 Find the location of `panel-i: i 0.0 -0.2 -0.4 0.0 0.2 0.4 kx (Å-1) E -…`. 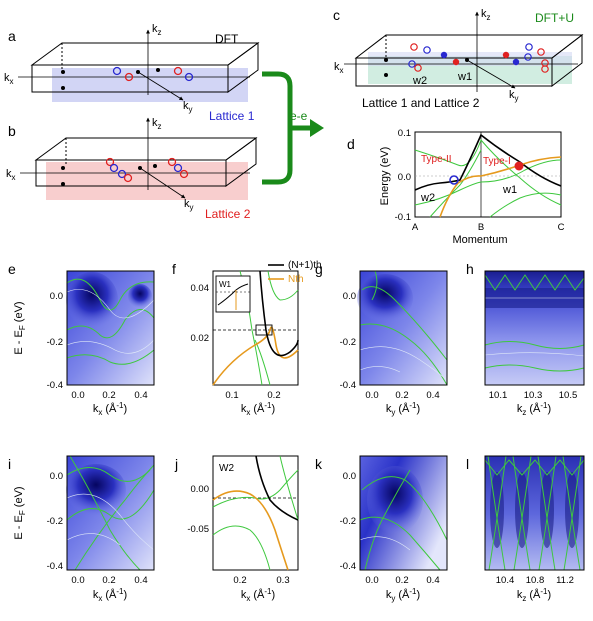

panel-i: i 0.0 -0.2 -0.4 0.0 0.2 0.4 kx (Å-1) E -… is located at coordinates (81, 529).